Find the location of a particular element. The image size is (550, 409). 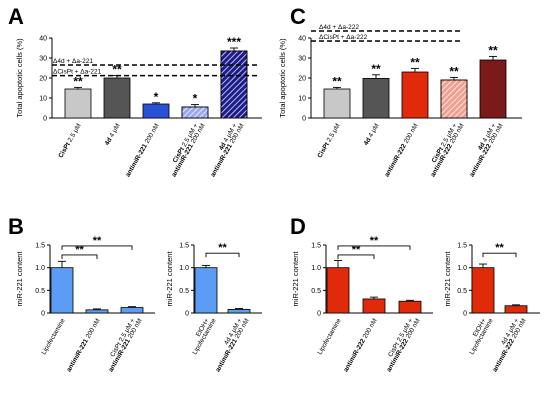

panel-letter: B is located at coordinates (16, 226).